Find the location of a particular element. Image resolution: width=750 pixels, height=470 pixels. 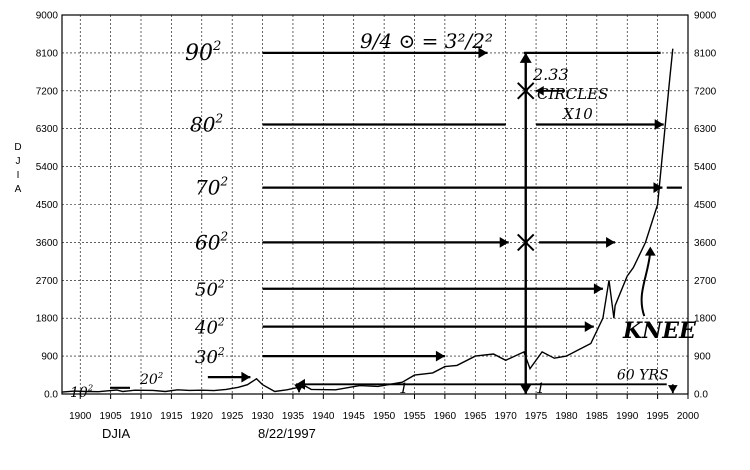

x-tick-label: 2000 is located at coordinates (688, 416).